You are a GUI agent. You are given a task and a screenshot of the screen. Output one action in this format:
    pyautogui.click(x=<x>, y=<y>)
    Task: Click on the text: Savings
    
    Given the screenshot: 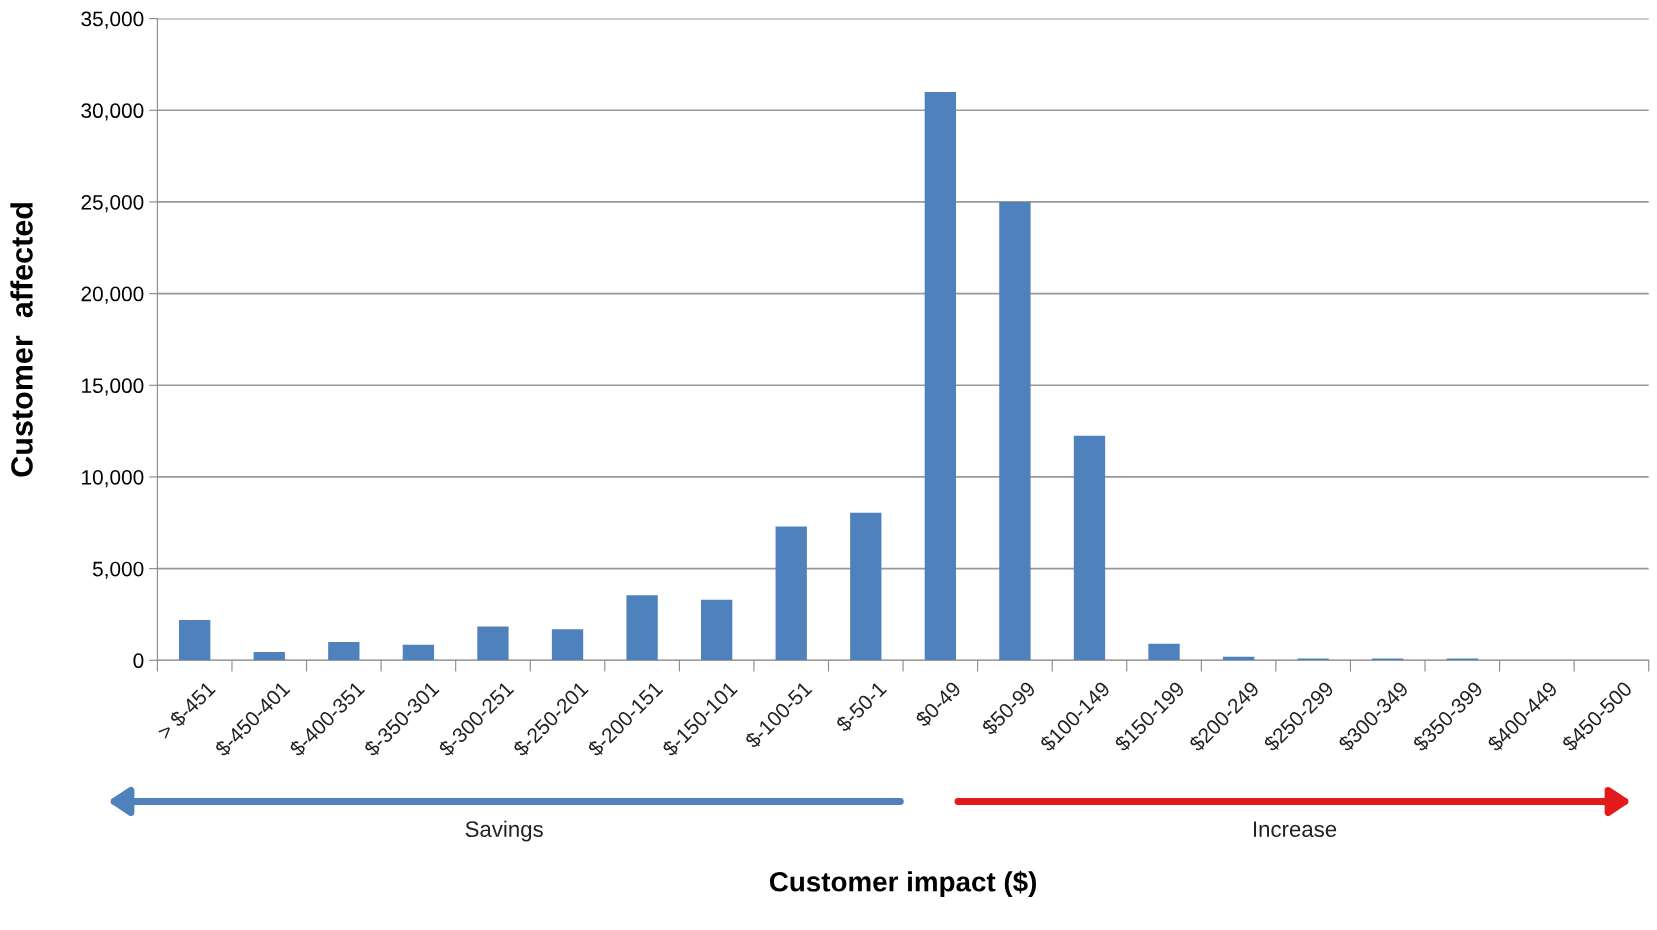 What is the action you would take?
    pyautogui.click(x=504, y=831)
    